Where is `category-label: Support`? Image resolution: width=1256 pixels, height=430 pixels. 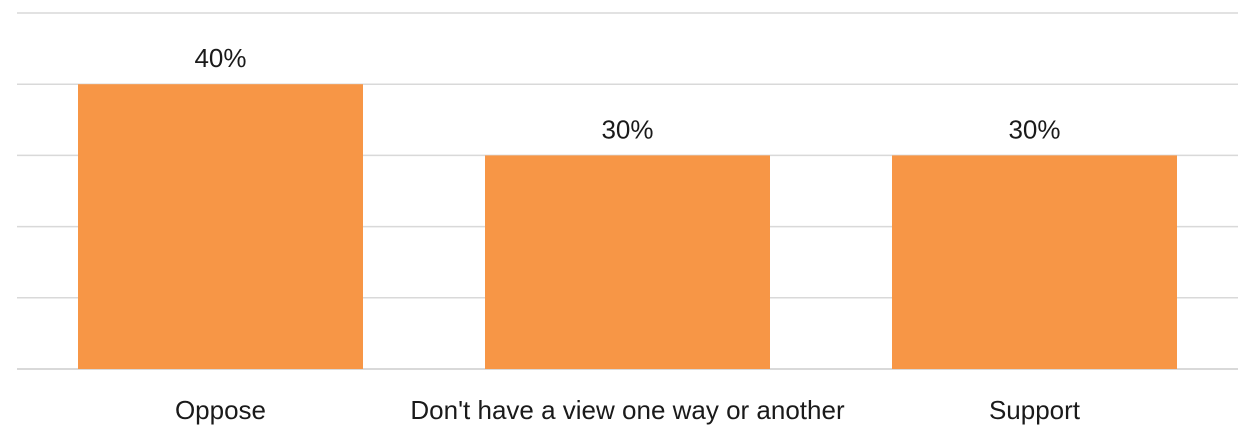
category-label: Support is located at coordinates (1035, 410).